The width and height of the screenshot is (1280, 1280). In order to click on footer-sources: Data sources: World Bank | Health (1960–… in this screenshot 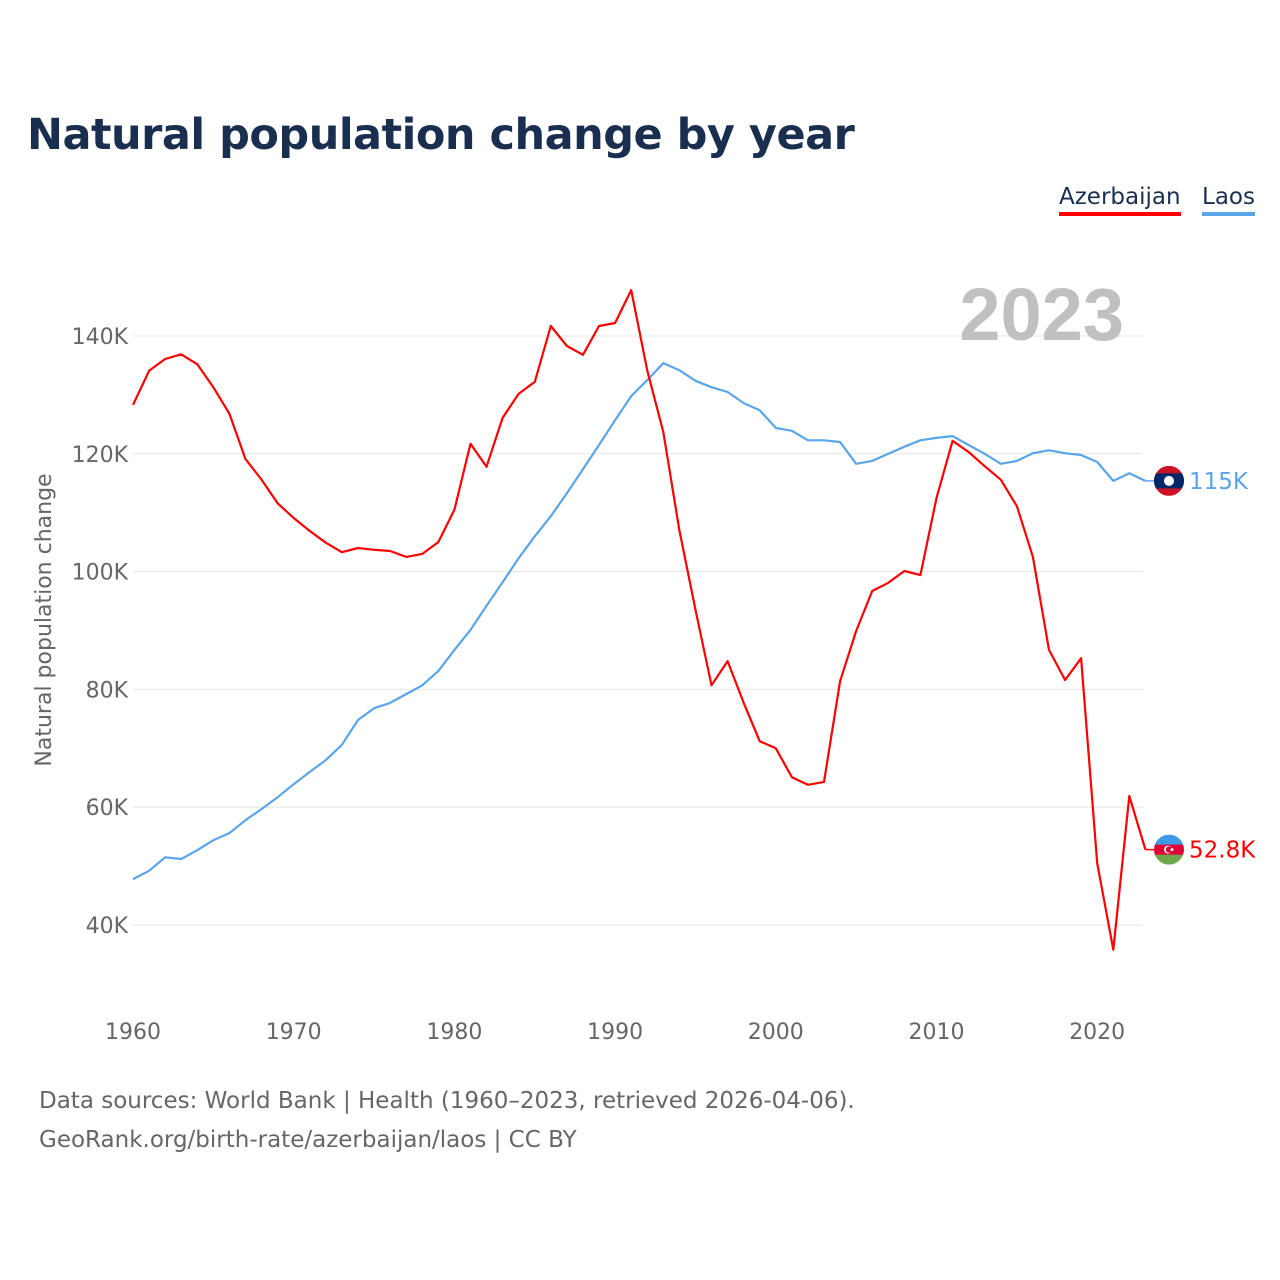, I will do `click(447, 1101)`.